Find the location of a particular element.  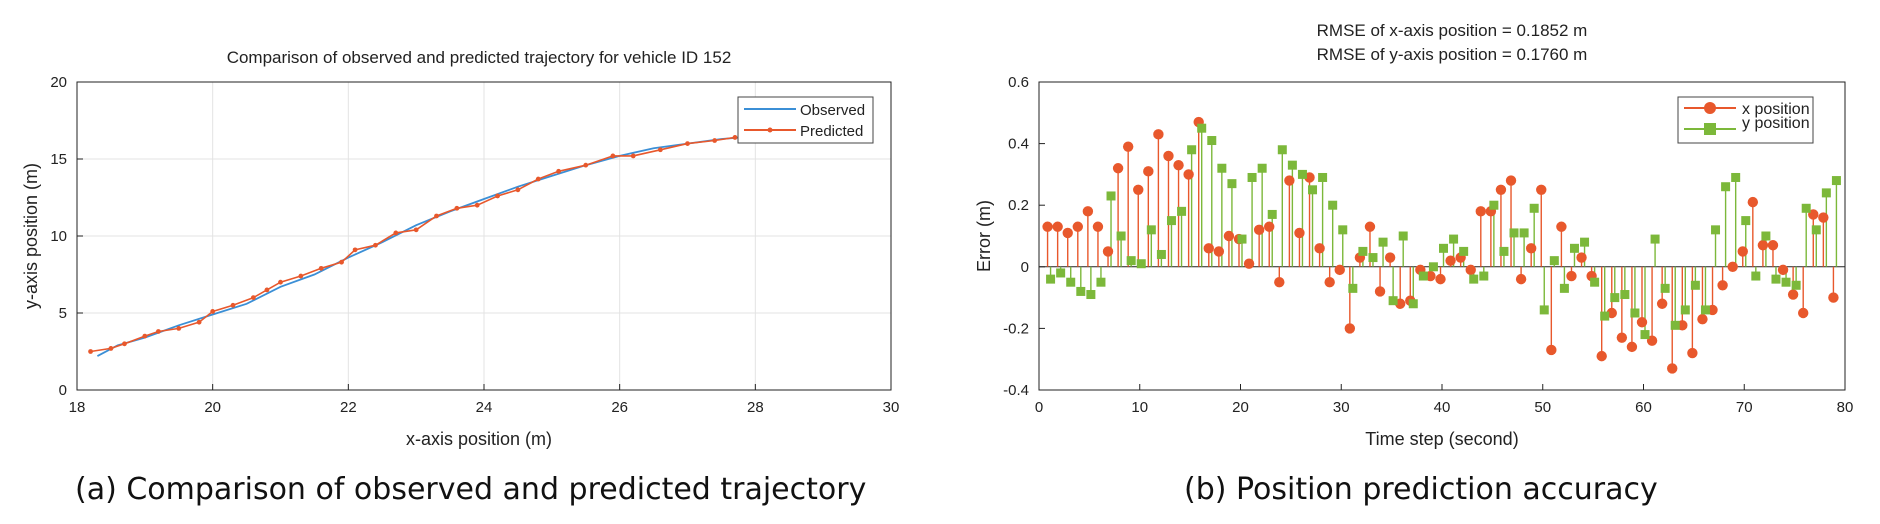

error-y-axis-label: Error (m) is located at coordinates (984, 236).